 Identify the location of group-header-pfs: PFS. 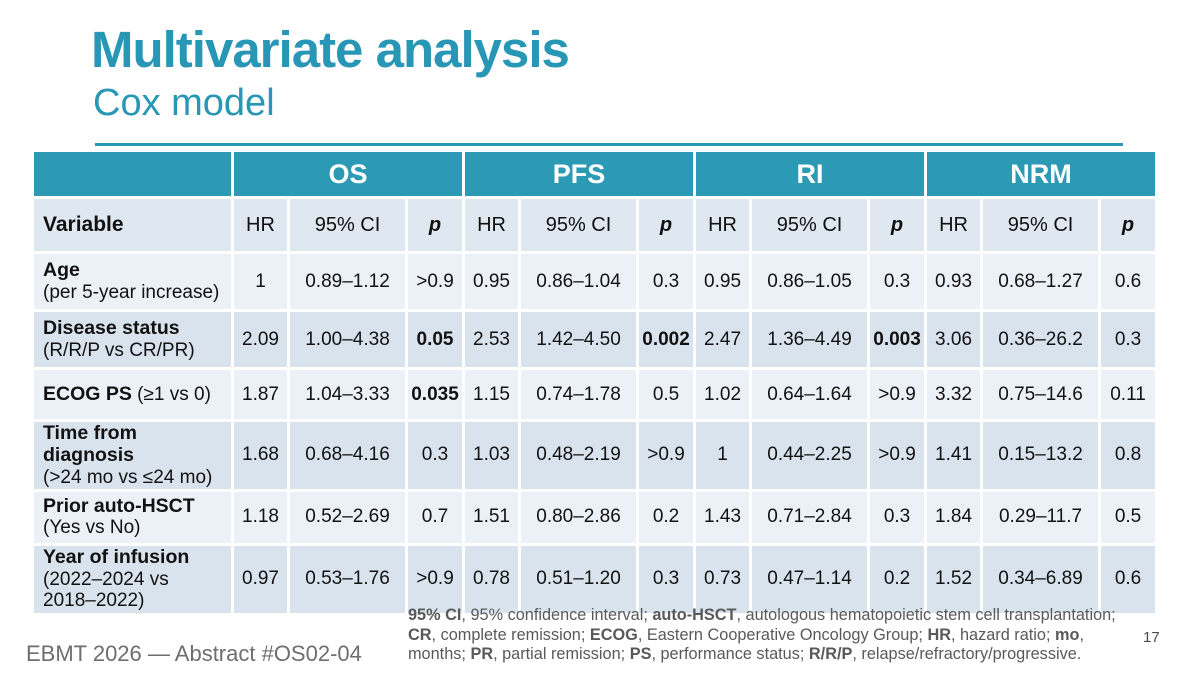
(579, 174).